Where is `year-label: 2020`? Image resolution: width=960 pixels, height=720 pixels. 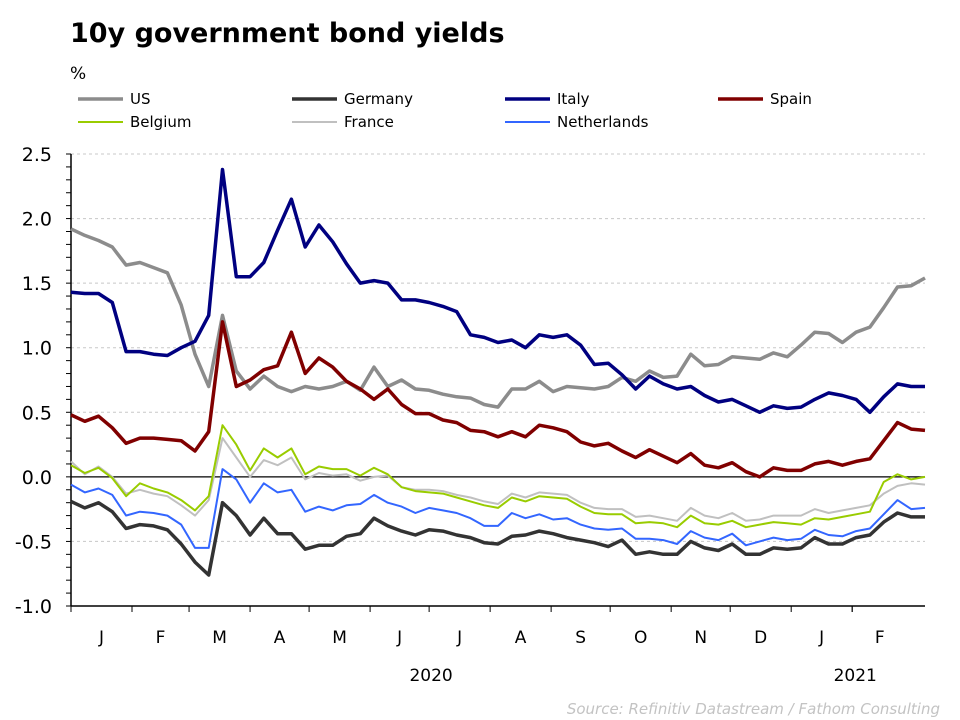 year-label: 2020 is located at coordinates (430, 676).